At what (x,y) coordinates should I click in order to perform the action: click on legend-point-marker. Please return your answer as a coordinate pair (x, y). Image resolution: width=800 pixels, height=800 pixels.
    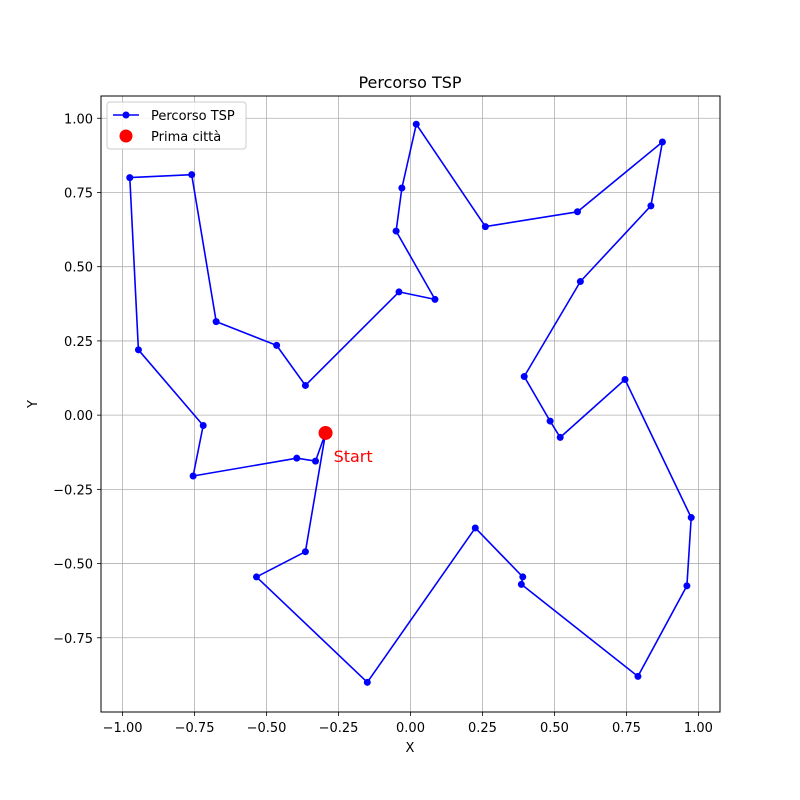
    Looking at the image, I should click on (126, 115).